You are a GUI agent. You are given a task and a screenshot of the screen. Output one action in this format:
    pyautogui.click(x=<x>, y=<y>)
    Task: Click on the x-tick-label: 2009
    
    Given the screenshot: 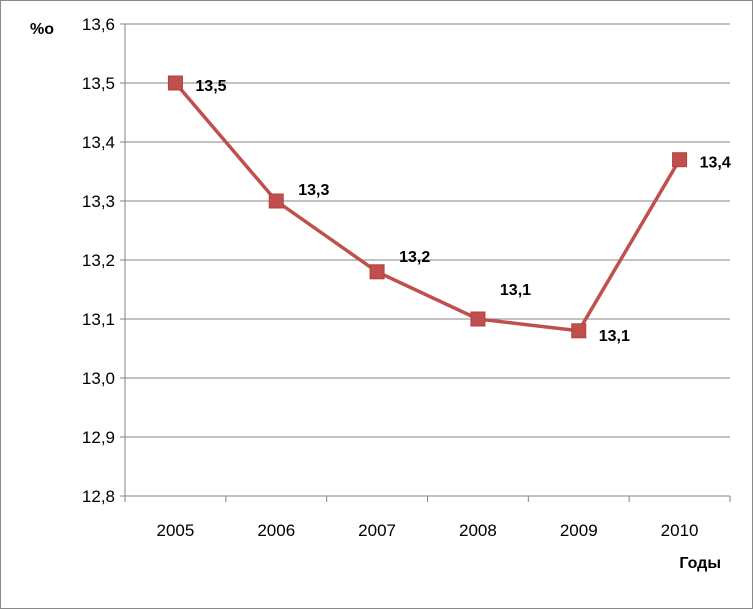 What is the action you would take?
    pyautogui.click(x=579, y=530)
    